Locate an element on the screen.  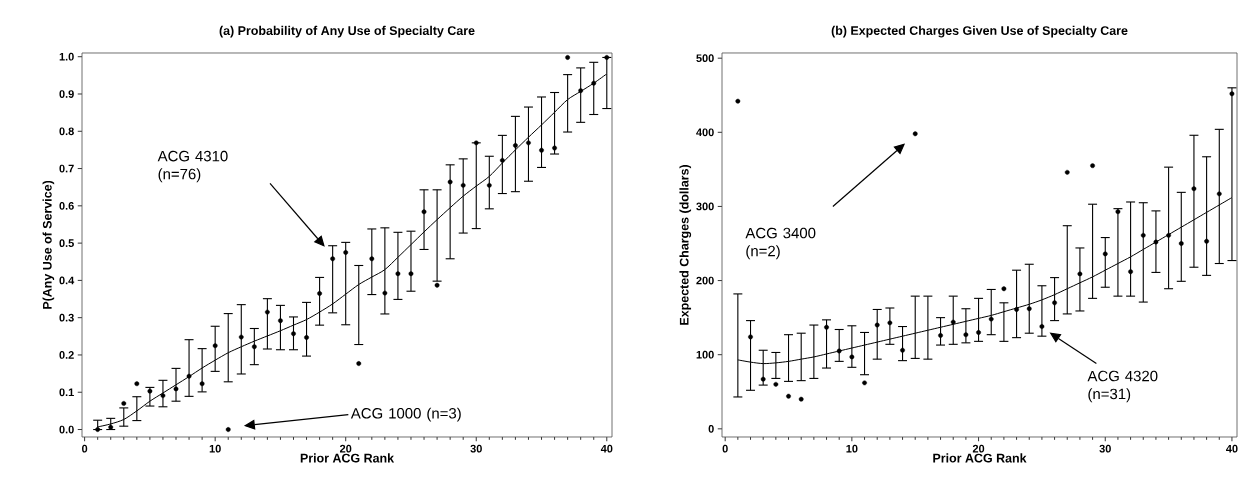
y-tick-label: 0.8 is located at coordinates (66, 131).